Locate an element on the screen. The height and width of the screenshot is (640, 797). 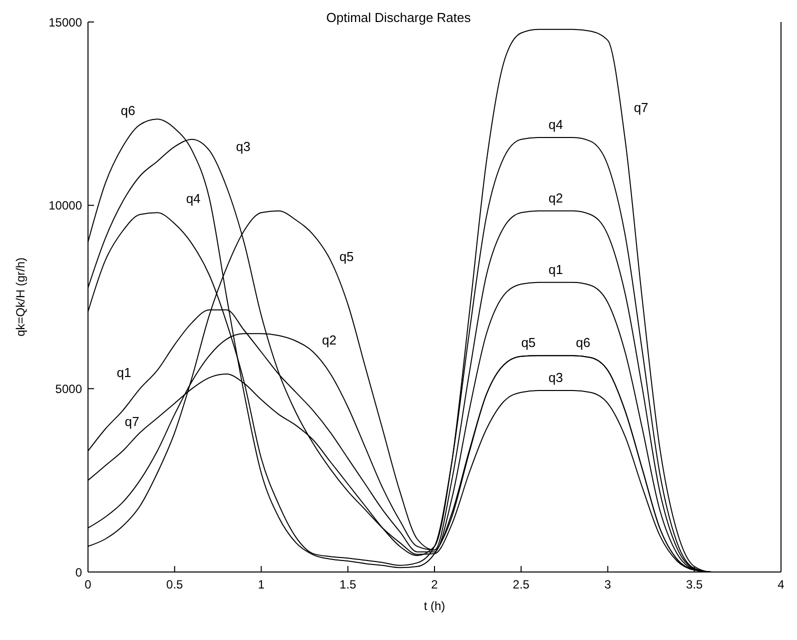
series-label: q4 is located at coordinates (556, 124).